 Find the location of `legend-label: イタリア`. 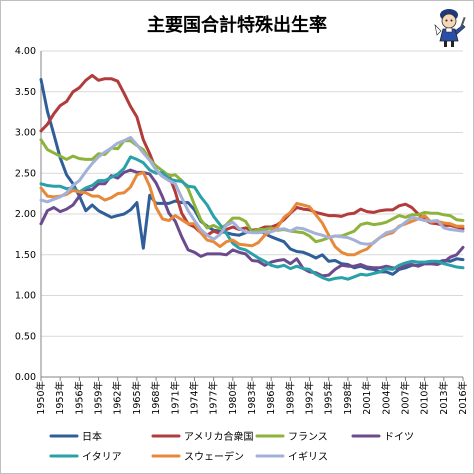

legend-label: イタリア is located at coordinates (102, 457).